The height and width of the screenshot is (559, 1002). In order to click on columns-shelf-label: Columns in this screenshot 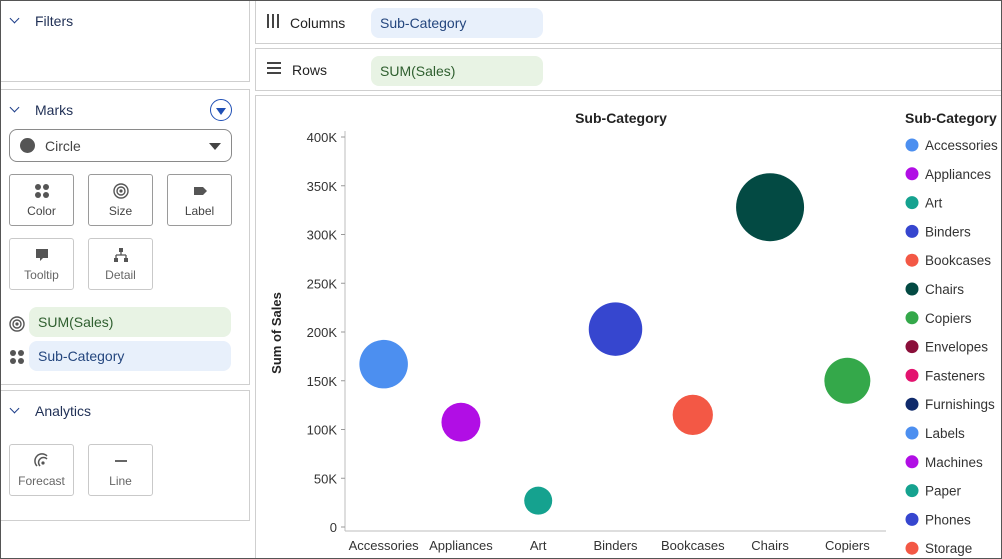, I will do `click(305, 22)`.